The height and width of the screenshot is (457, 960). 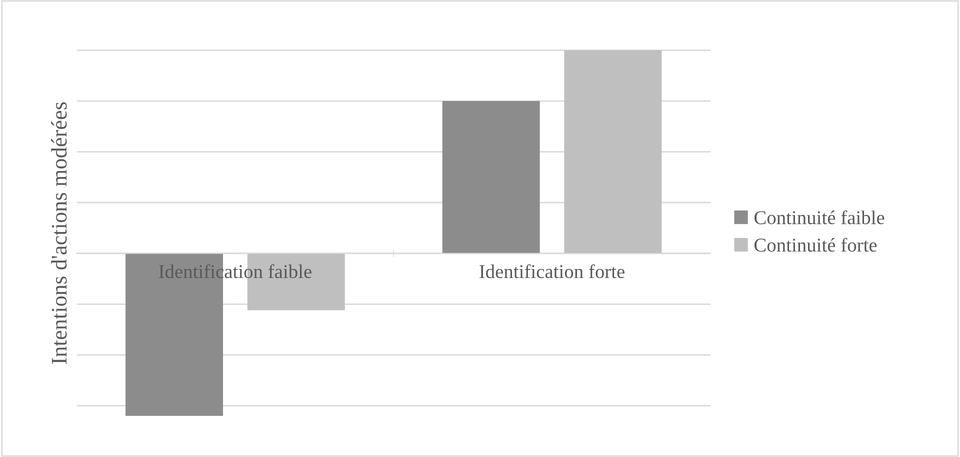 I want to click on x-tick-label: Identification forte, so click(x=552, y=271).